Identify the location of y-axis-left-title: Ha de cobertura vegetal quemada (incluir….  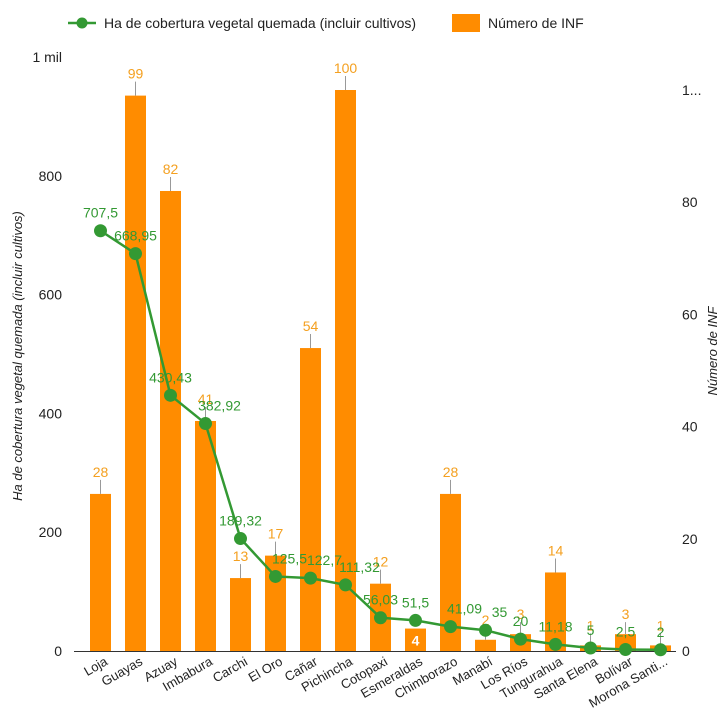
(17, 356).